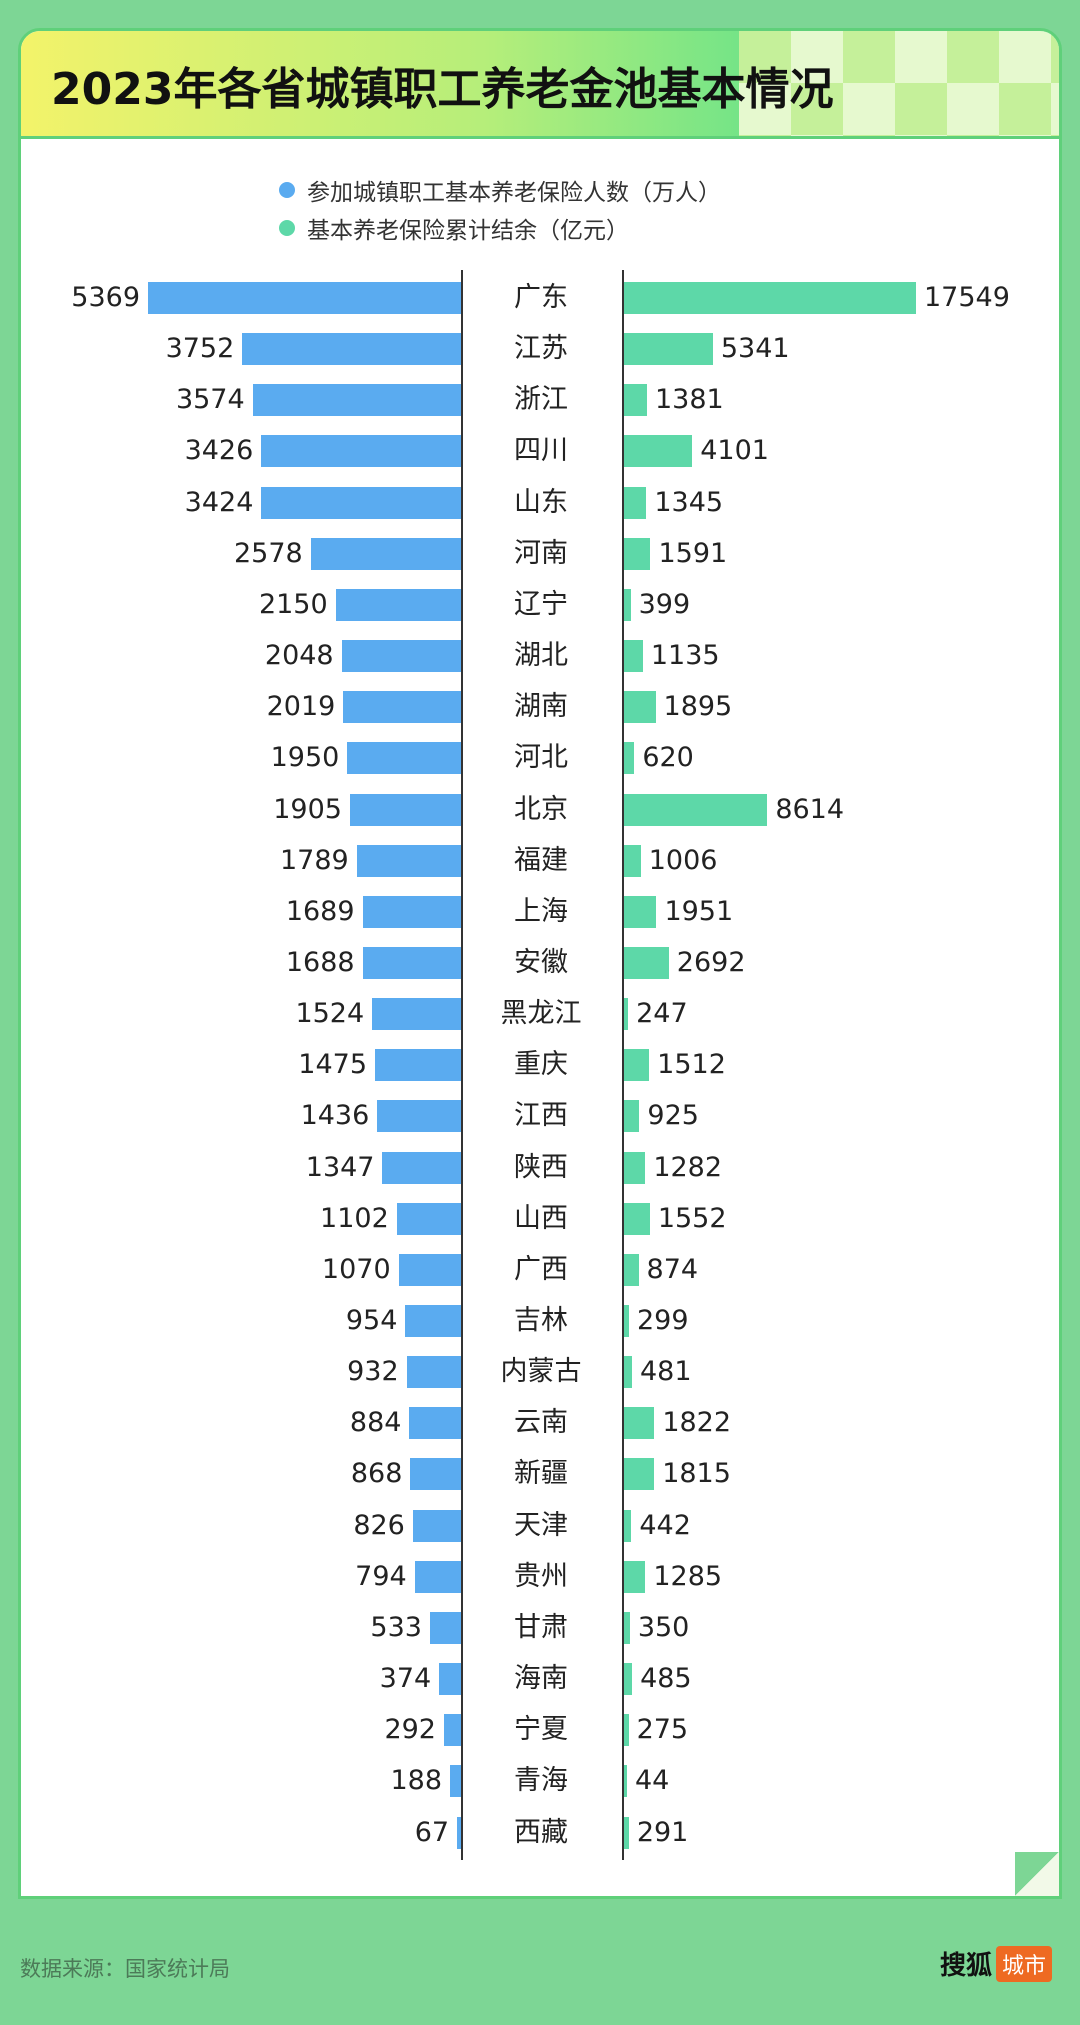 The image size is (1080, 2025). Describe the element at coordinates (375, 1423) in the screenshot. I see `value-label-insured: 884` at that location.